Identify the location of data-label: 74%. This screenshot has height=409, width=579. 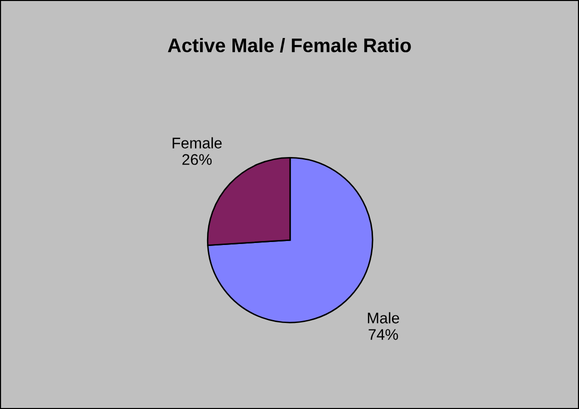
(383, 334).